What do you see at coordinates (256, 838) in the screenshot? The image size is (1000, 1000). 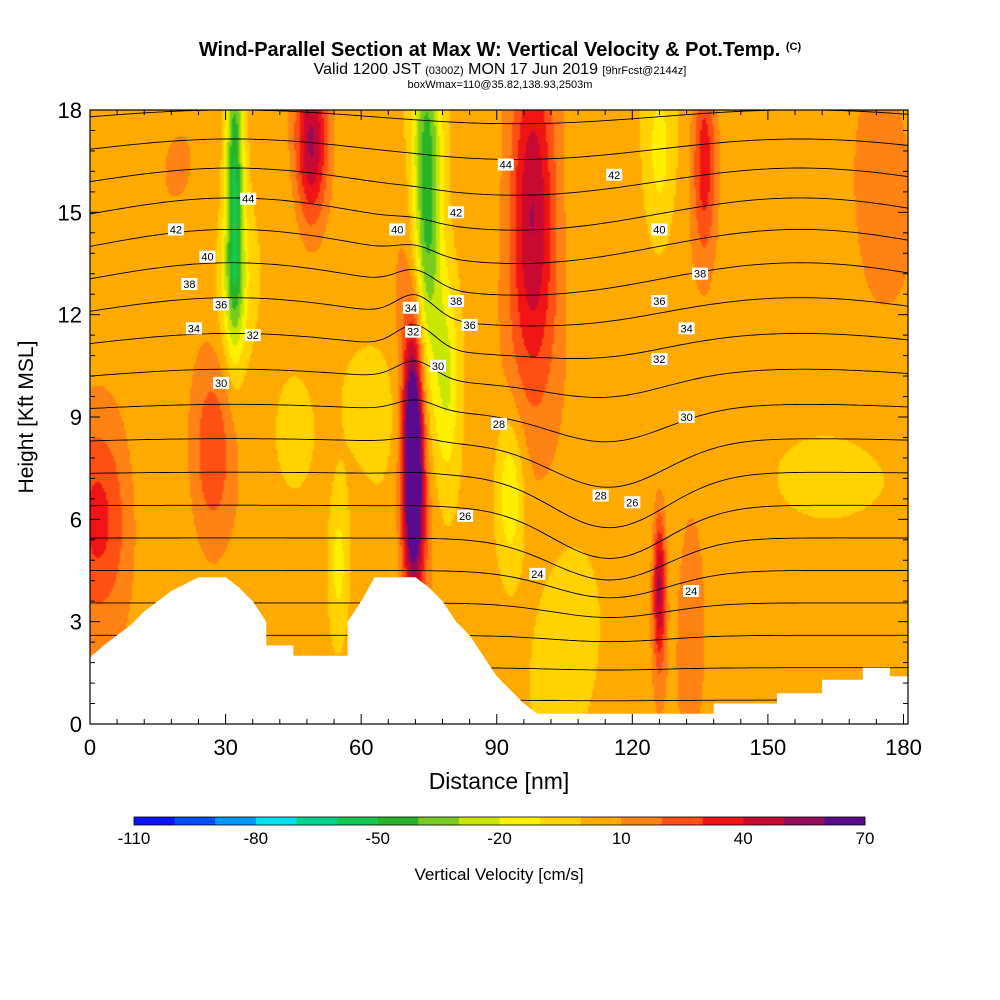 I see `colorbar-tick-label: -80` at bounding box center [256, 838].